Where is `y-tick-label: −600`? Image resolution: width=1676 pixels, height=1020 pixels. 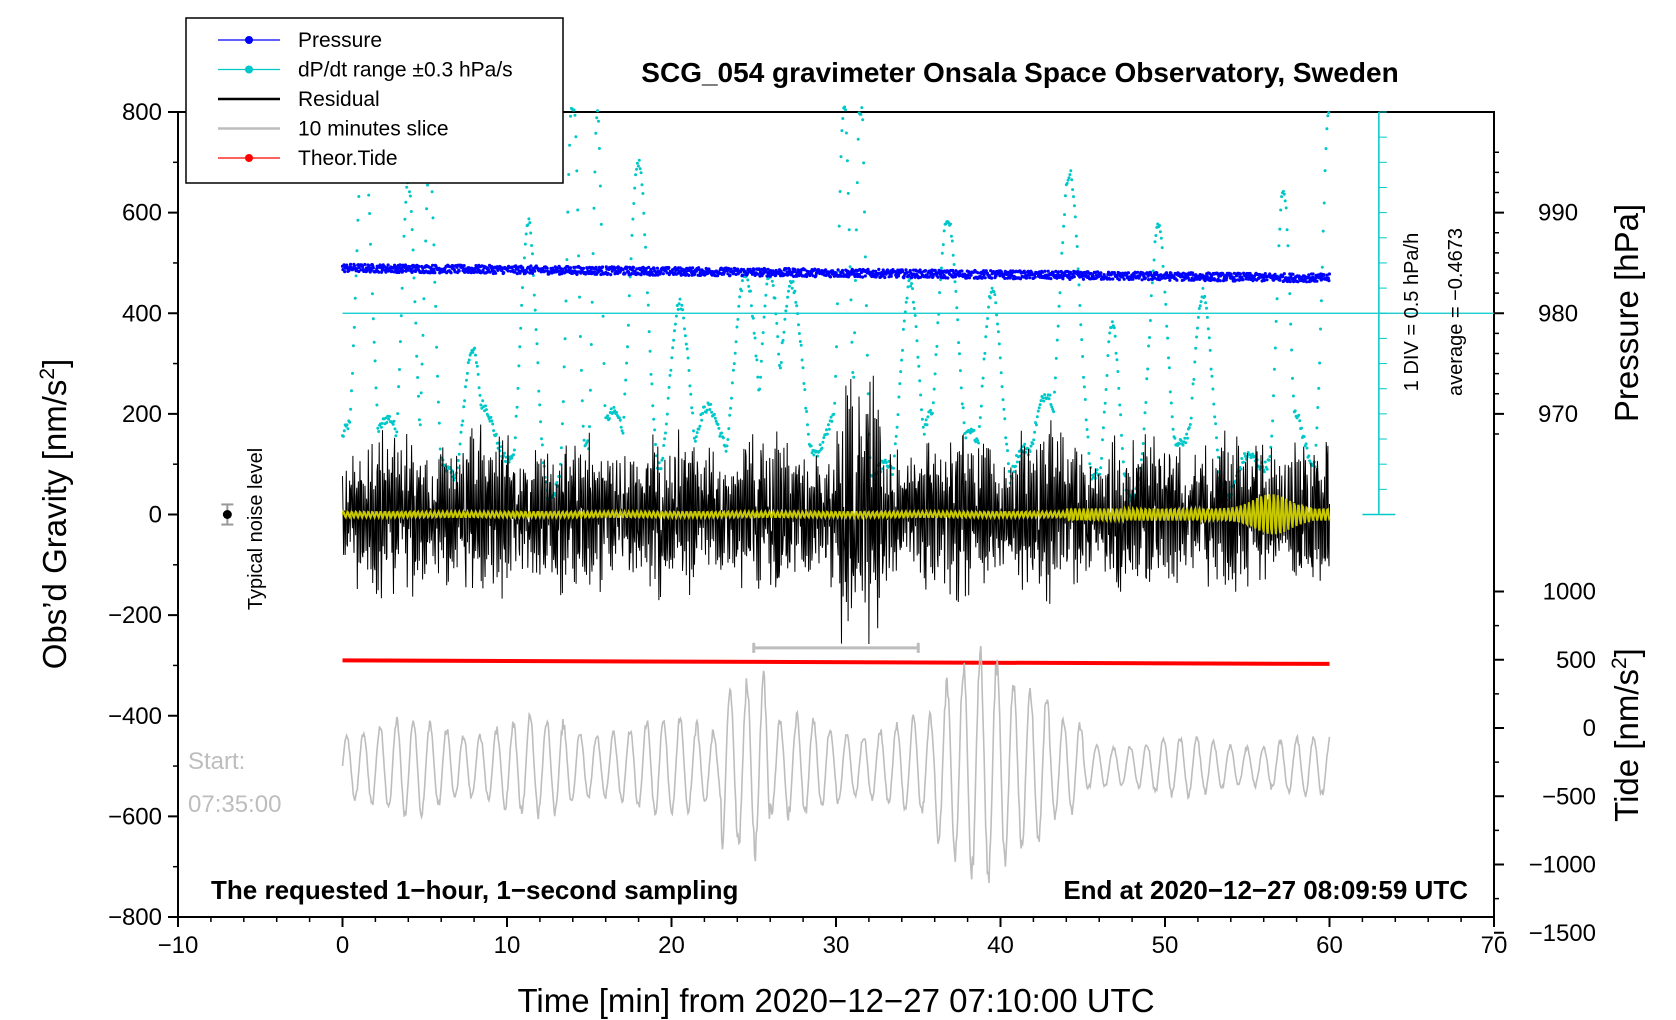 y-tick-label: −600 is located at coordinates (135, 816).